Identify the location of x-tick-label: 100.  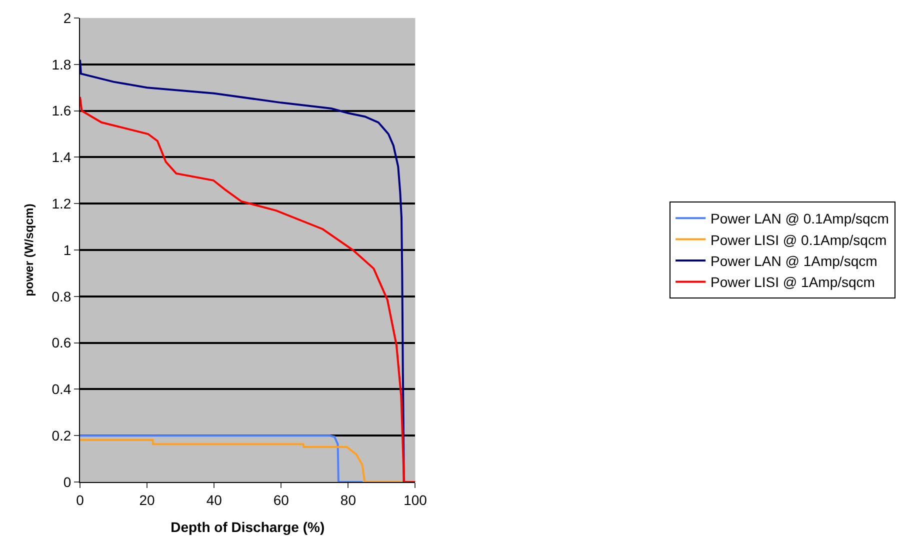
(416, 500).